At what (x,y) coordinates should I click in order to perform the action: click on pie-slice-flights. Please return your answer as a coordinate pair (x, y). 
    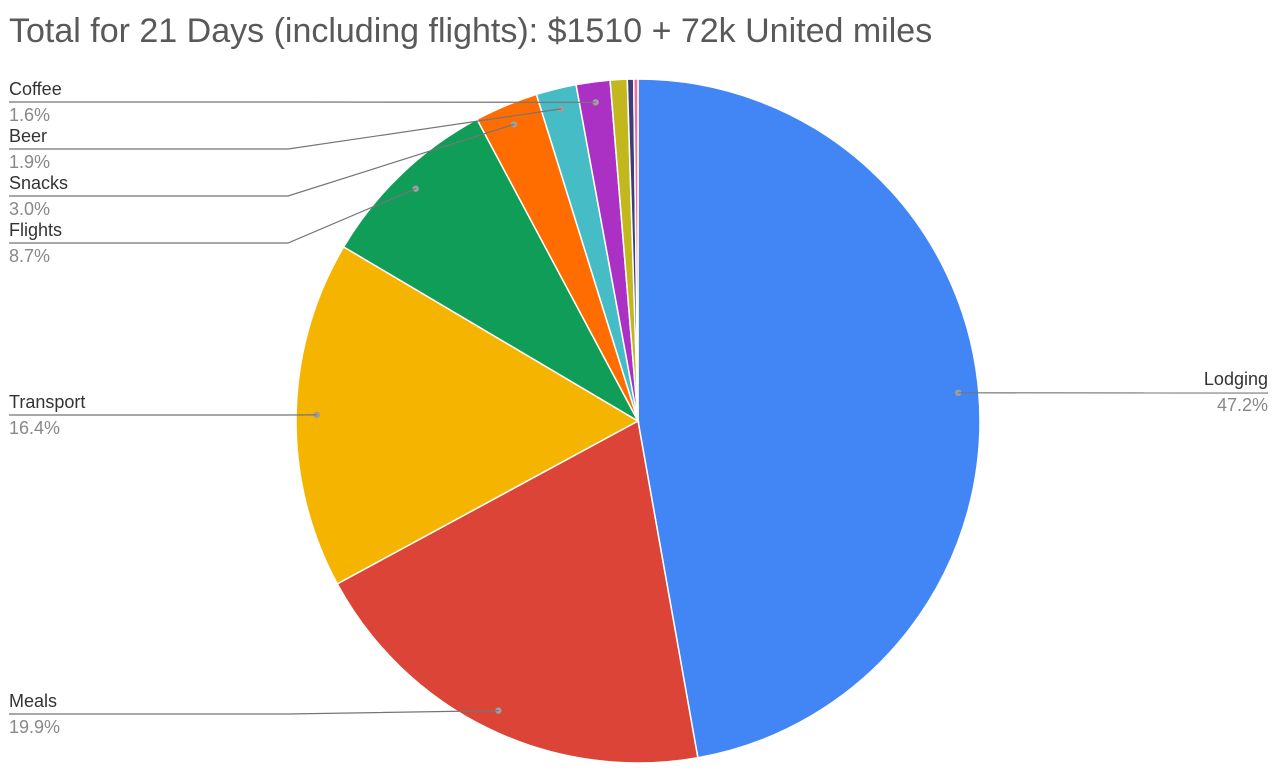
    Looking at the image, I should click on (491, 271).